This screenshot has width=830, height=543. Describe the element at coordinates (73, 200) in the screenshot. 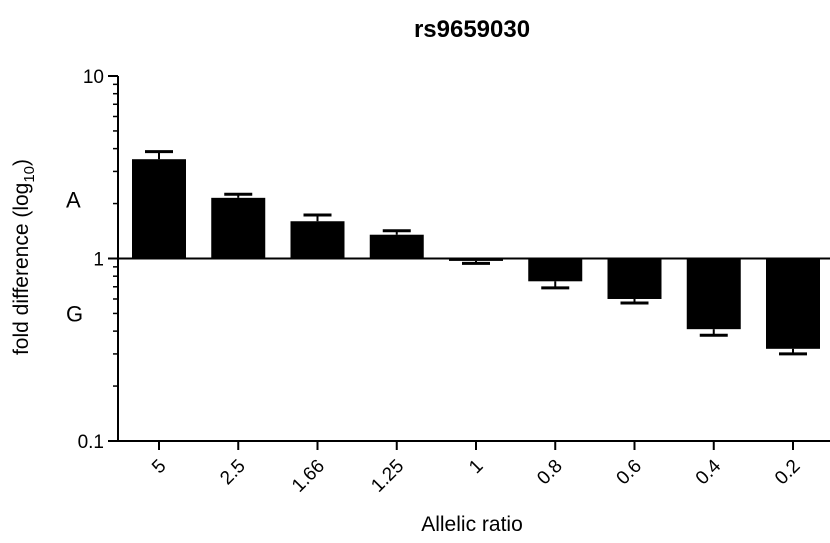

I see `region-label: A` at that location.